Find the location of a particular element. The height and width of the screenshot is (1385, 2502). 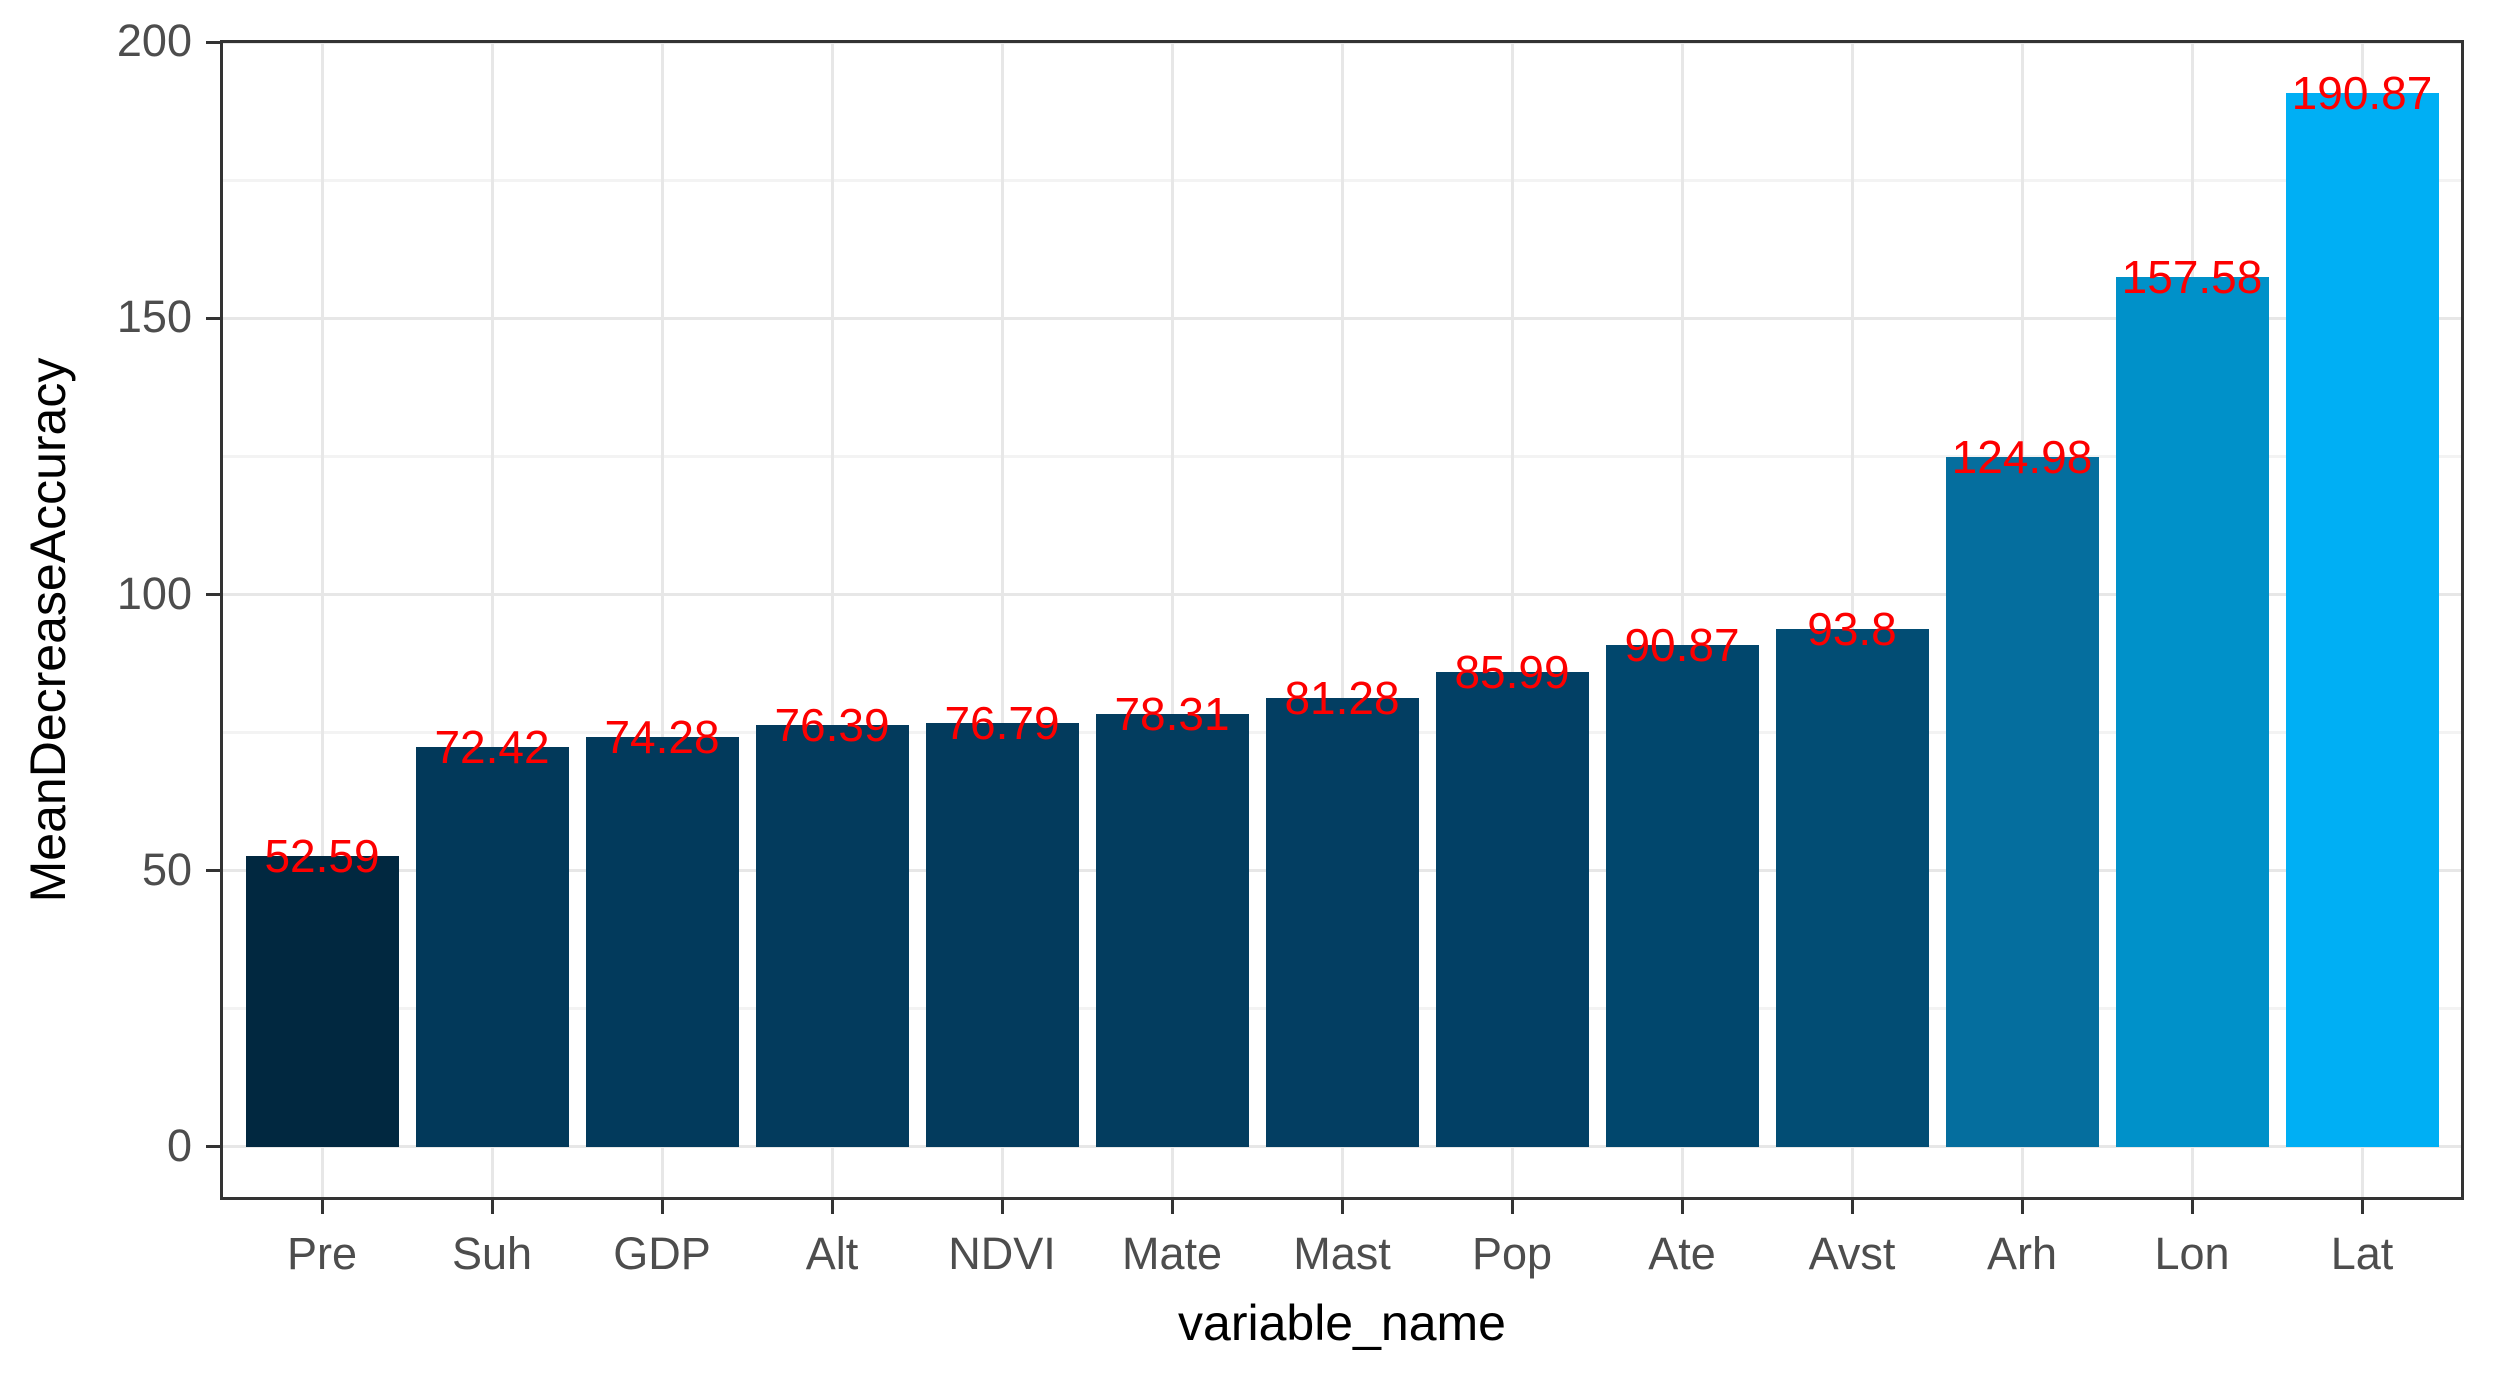

bar-value-label: 52.59 is located at coordinates (322, 856).